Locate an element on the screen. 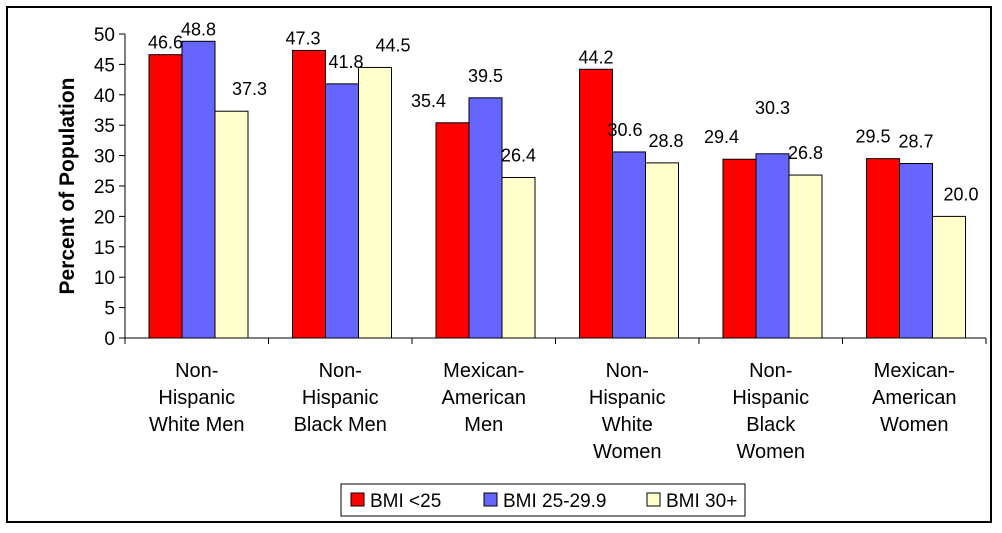 Image resolution: width=1002 pixels, height=533 pixels. category-label: White is located at coordinates (627, 425).